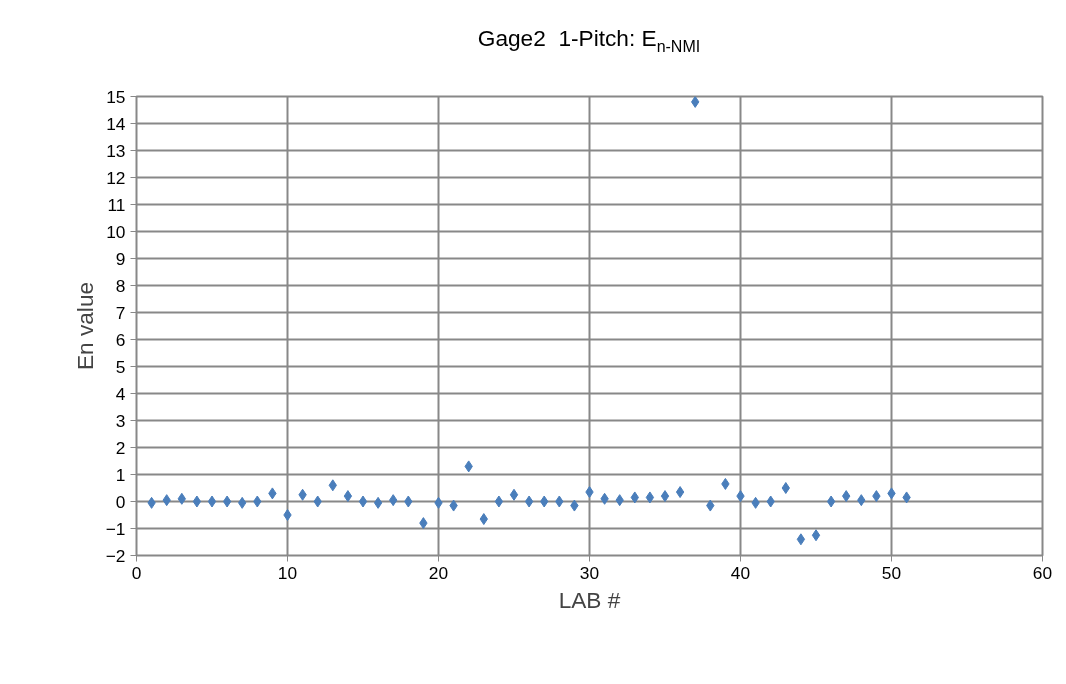  Describe the element at coordinates (120, 393) in the screenshot. I see `y-tick-label: 4` at that location.